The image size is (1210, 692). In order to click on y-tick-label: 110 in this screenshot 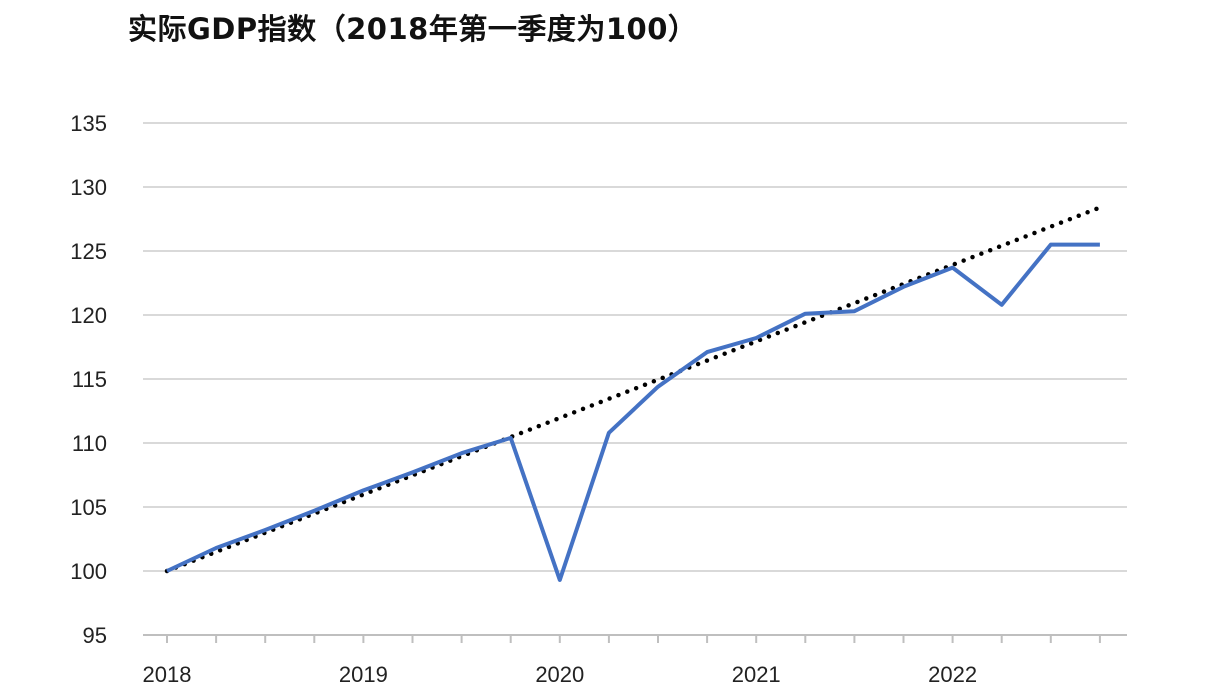, I will do `click(89, 443)`.